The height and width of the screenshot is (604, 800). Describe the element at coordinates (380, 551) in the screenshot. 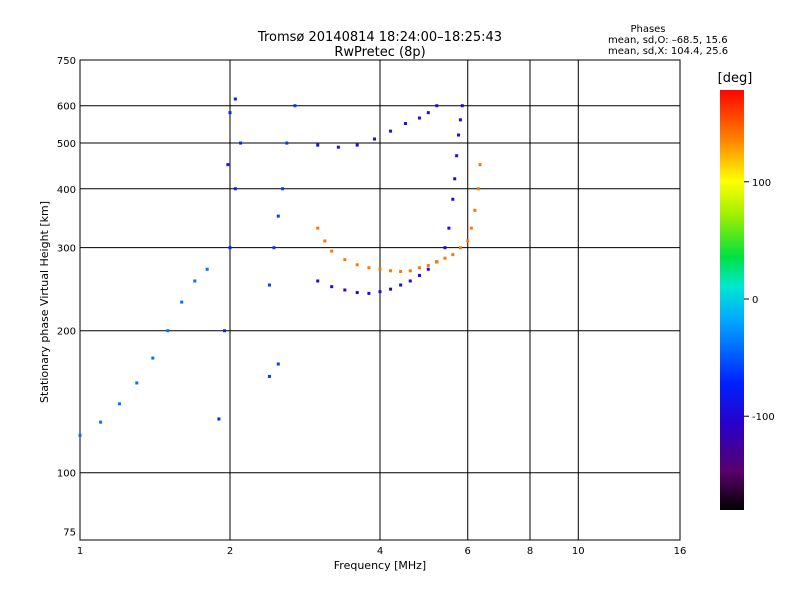

I see `x-tick-label: 4` at that location.